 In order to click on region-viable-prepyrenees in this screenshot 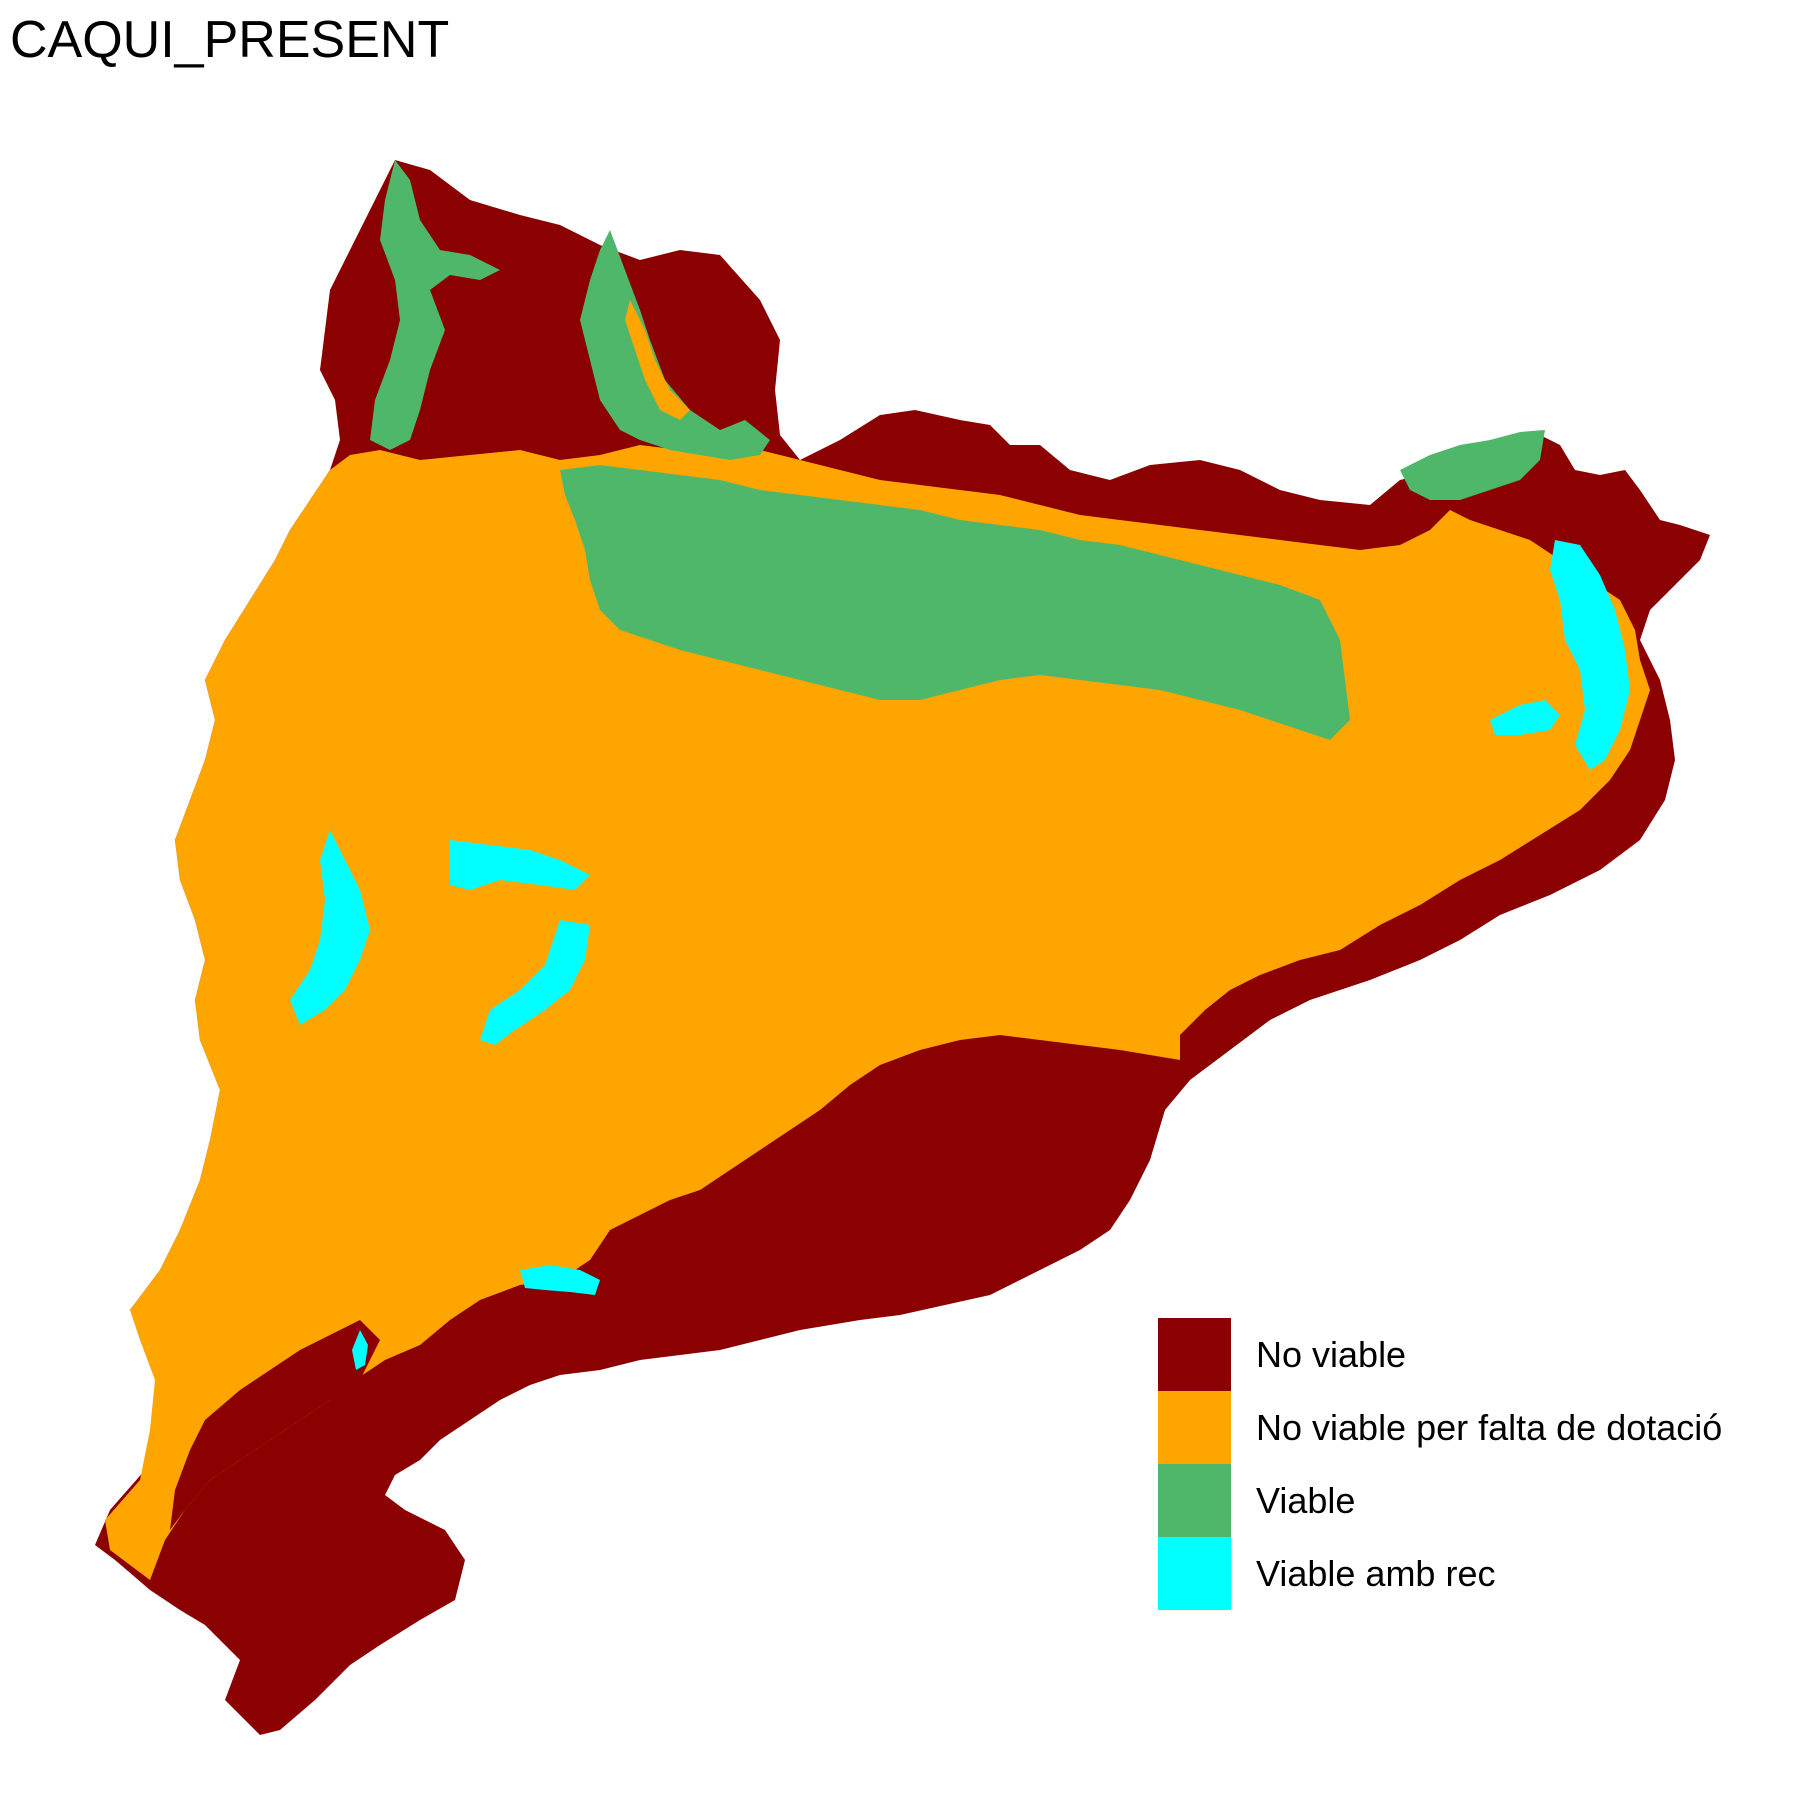, I will do `click(955, 602)`.